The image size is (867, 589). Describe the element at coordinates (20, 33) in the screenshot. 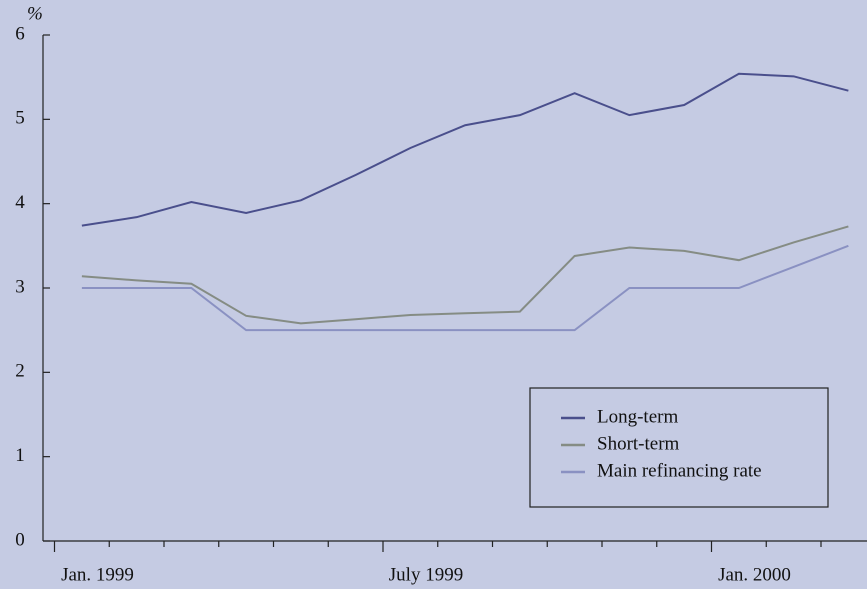

I see `y-tick-label: 6` at that location.